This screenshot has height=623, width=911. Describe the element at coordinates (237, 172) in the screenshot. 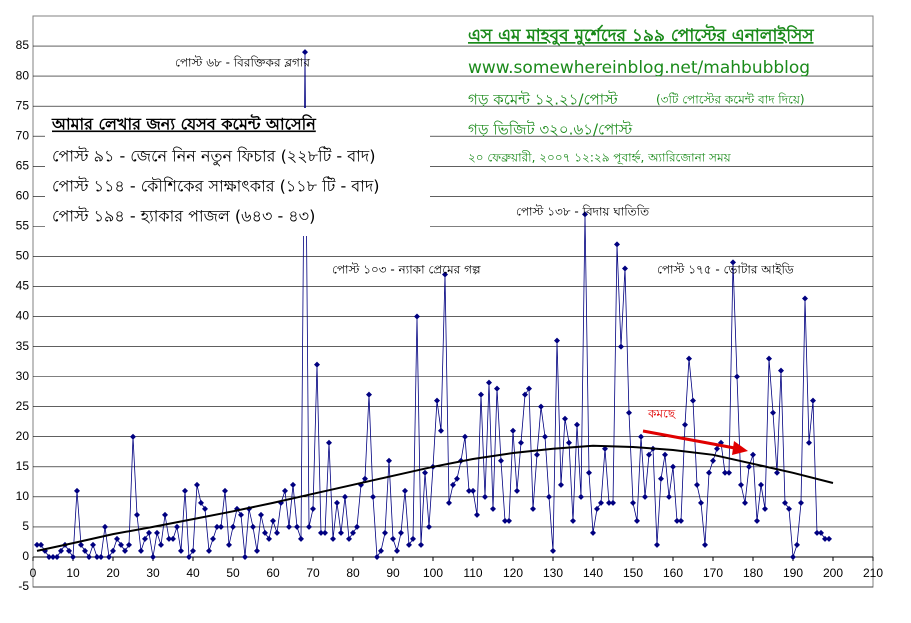

I see `note-box` at that location.